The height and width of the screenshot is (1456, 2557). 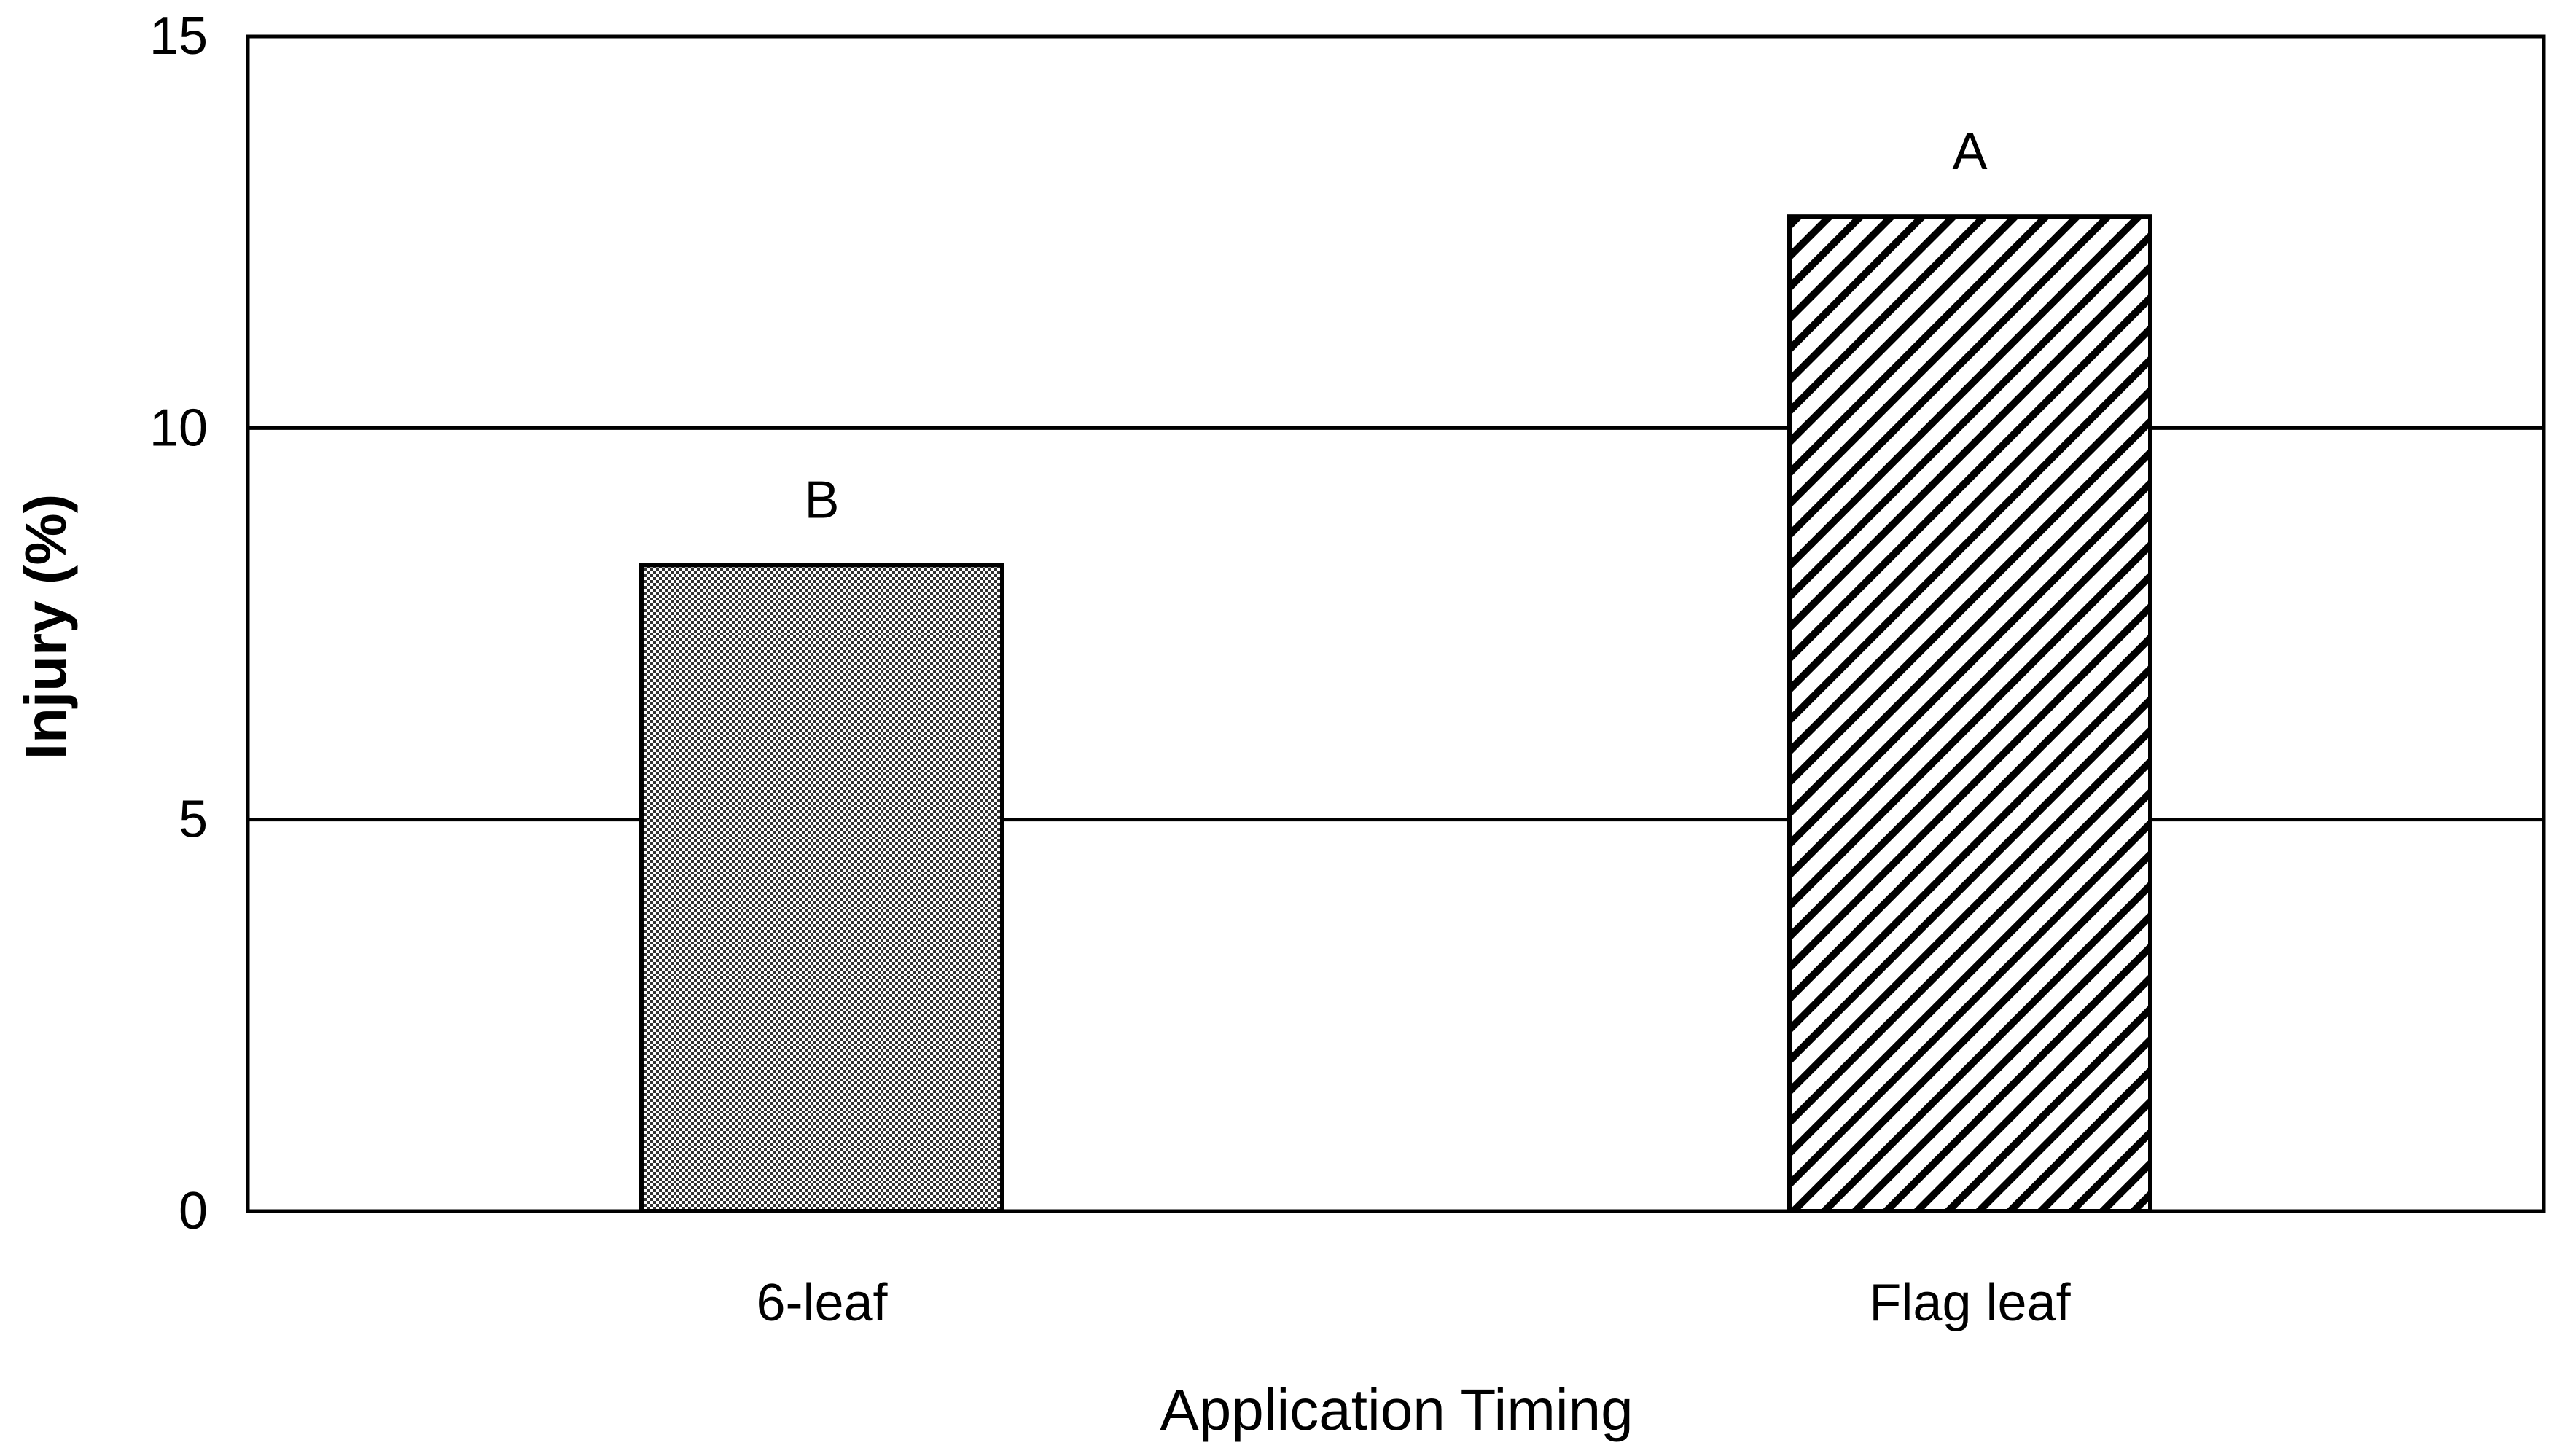 I want to click on bar-flag-leaf, so click(x=1969, y=713).